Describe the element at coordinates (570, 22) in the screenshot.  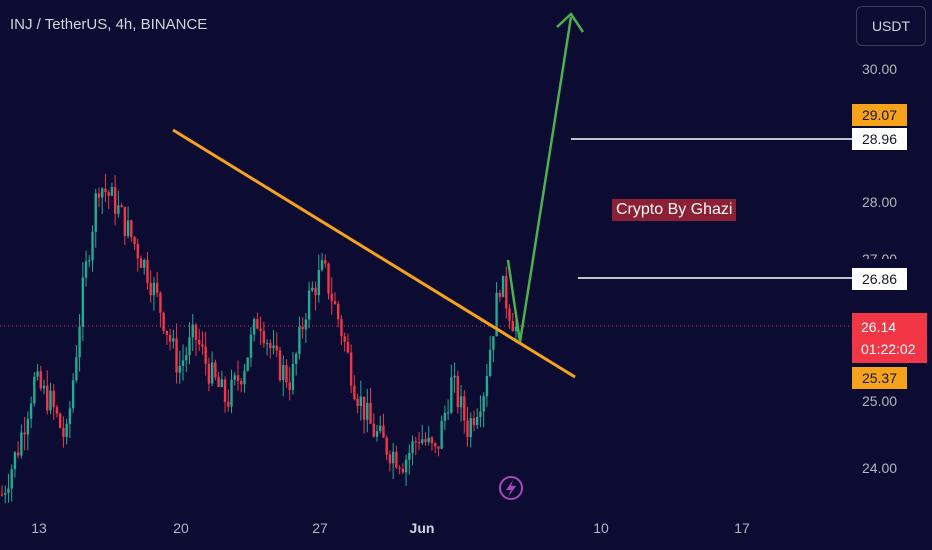
I see `projection-arrowhead` at that location.